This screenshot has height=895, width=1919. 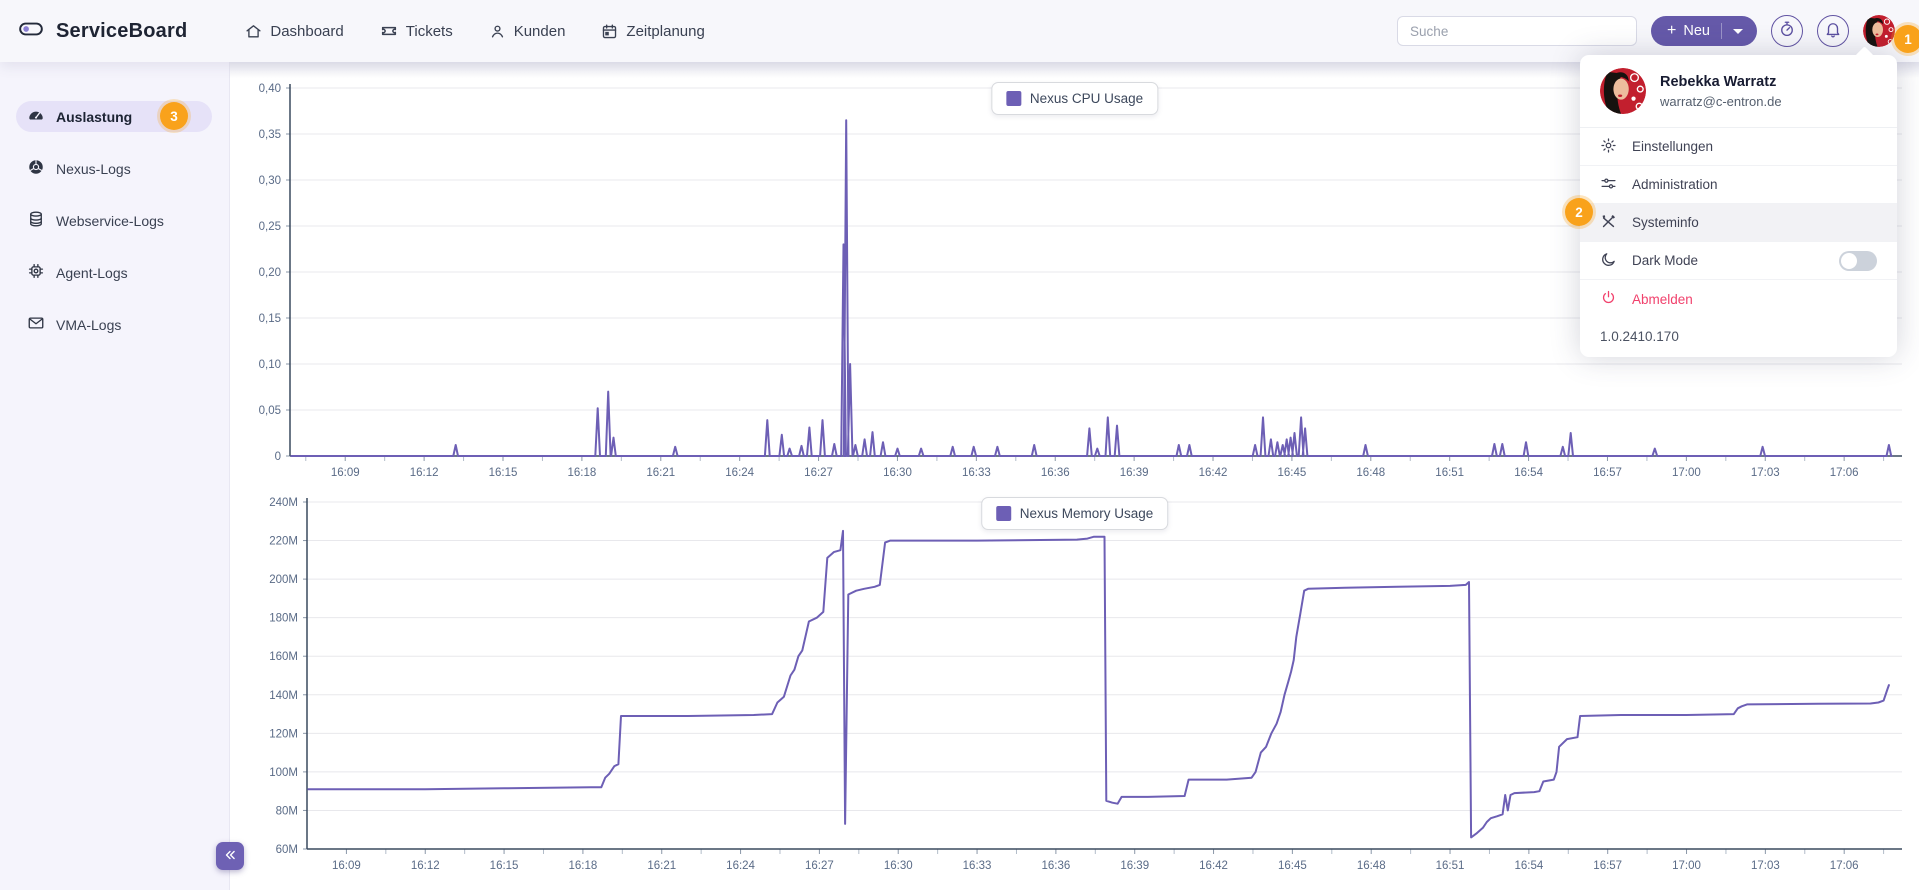 I want to click on nav-label: Dashboard, so click(x=307, y=31).